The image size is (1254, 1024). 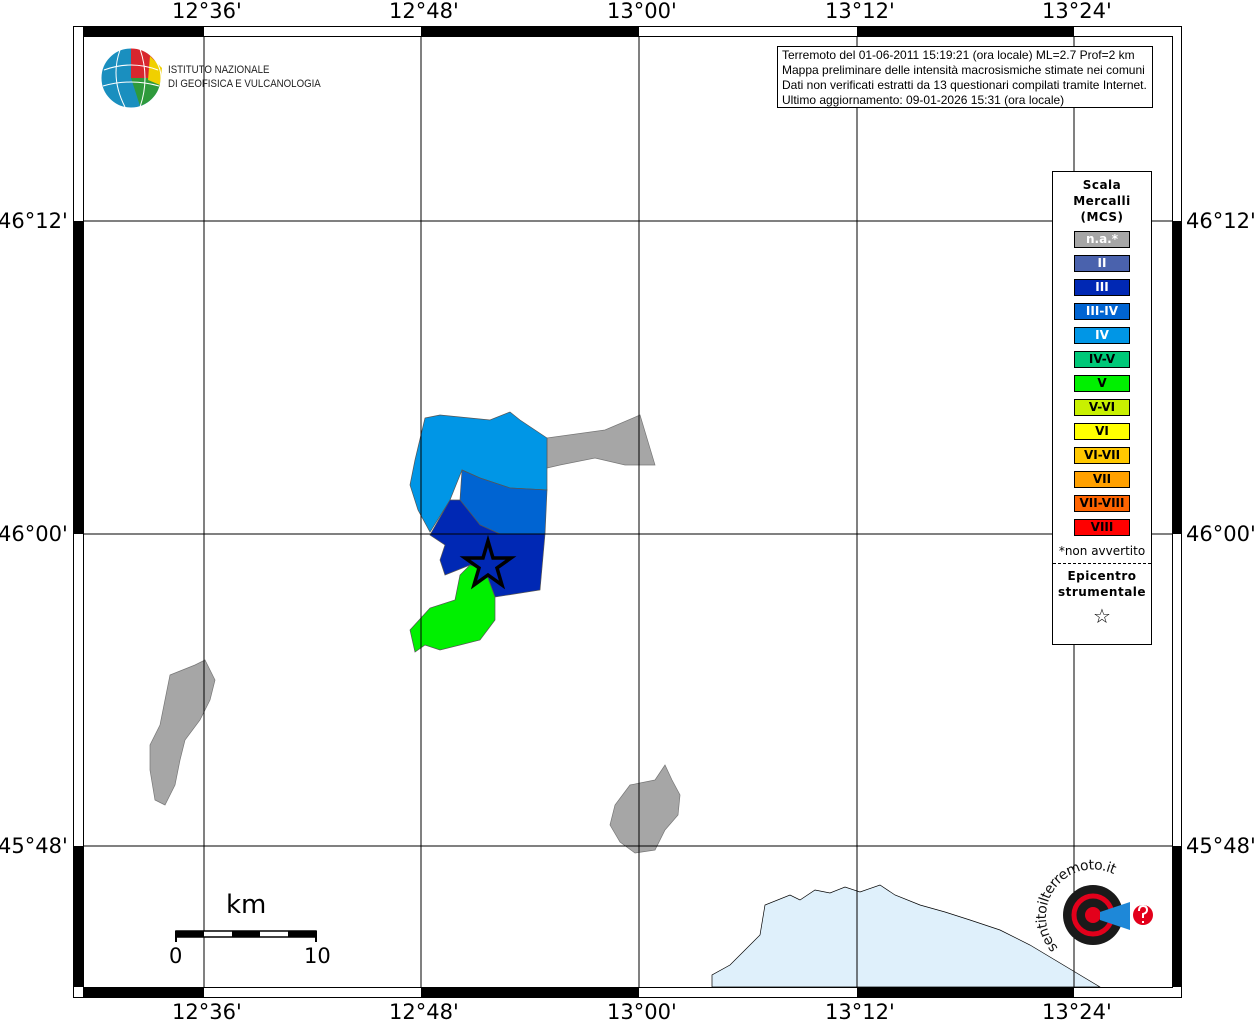 I want to click on legend-title-line: (MCS), so click(x=1102, y=217).